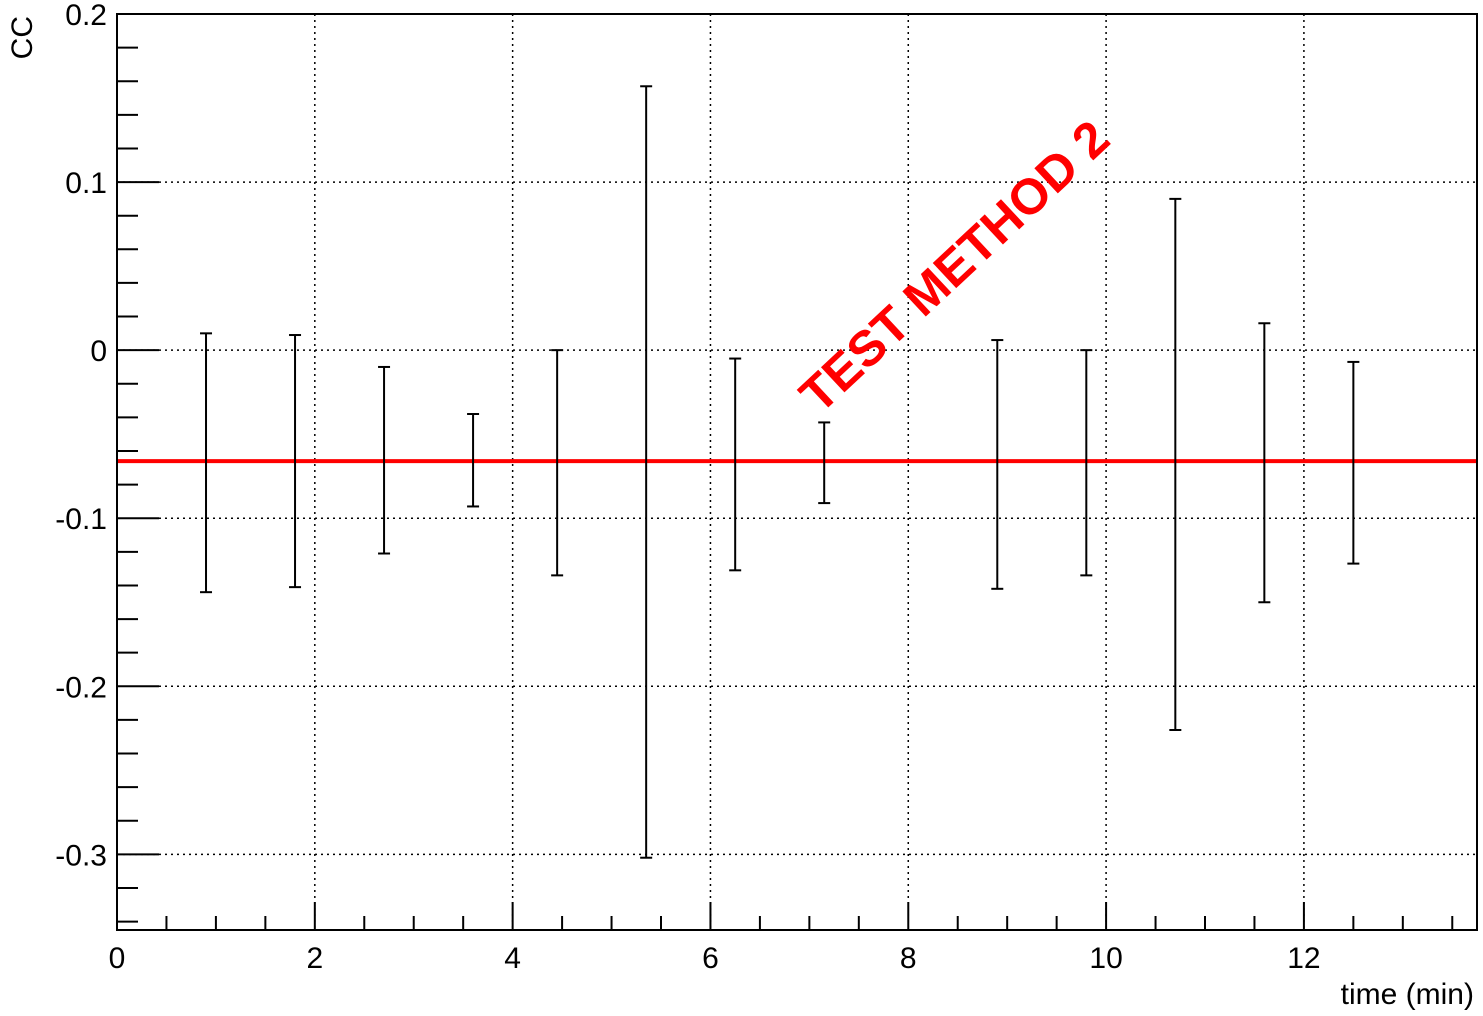 The image size is (1483, 1016). What do you see at coordinates (908, 958) in the screenshot?
I see `x-tick-label: 8` at bounding box center [908, 958].